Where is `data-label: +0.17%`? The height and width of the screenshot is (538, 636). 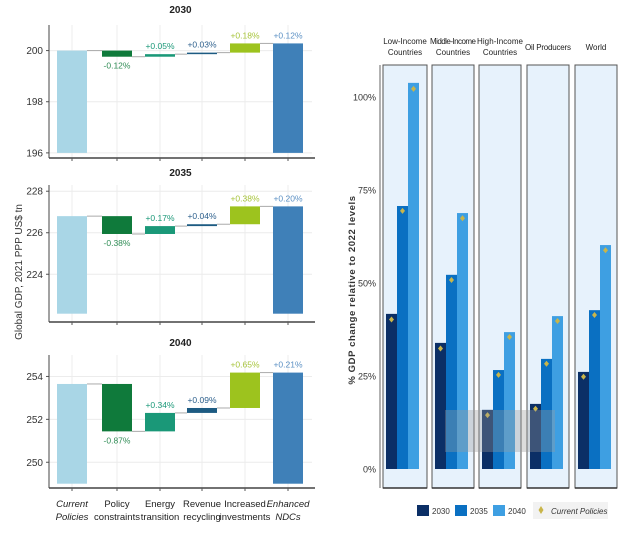 data-label: +0.17% is located at coordinates (160, 218).